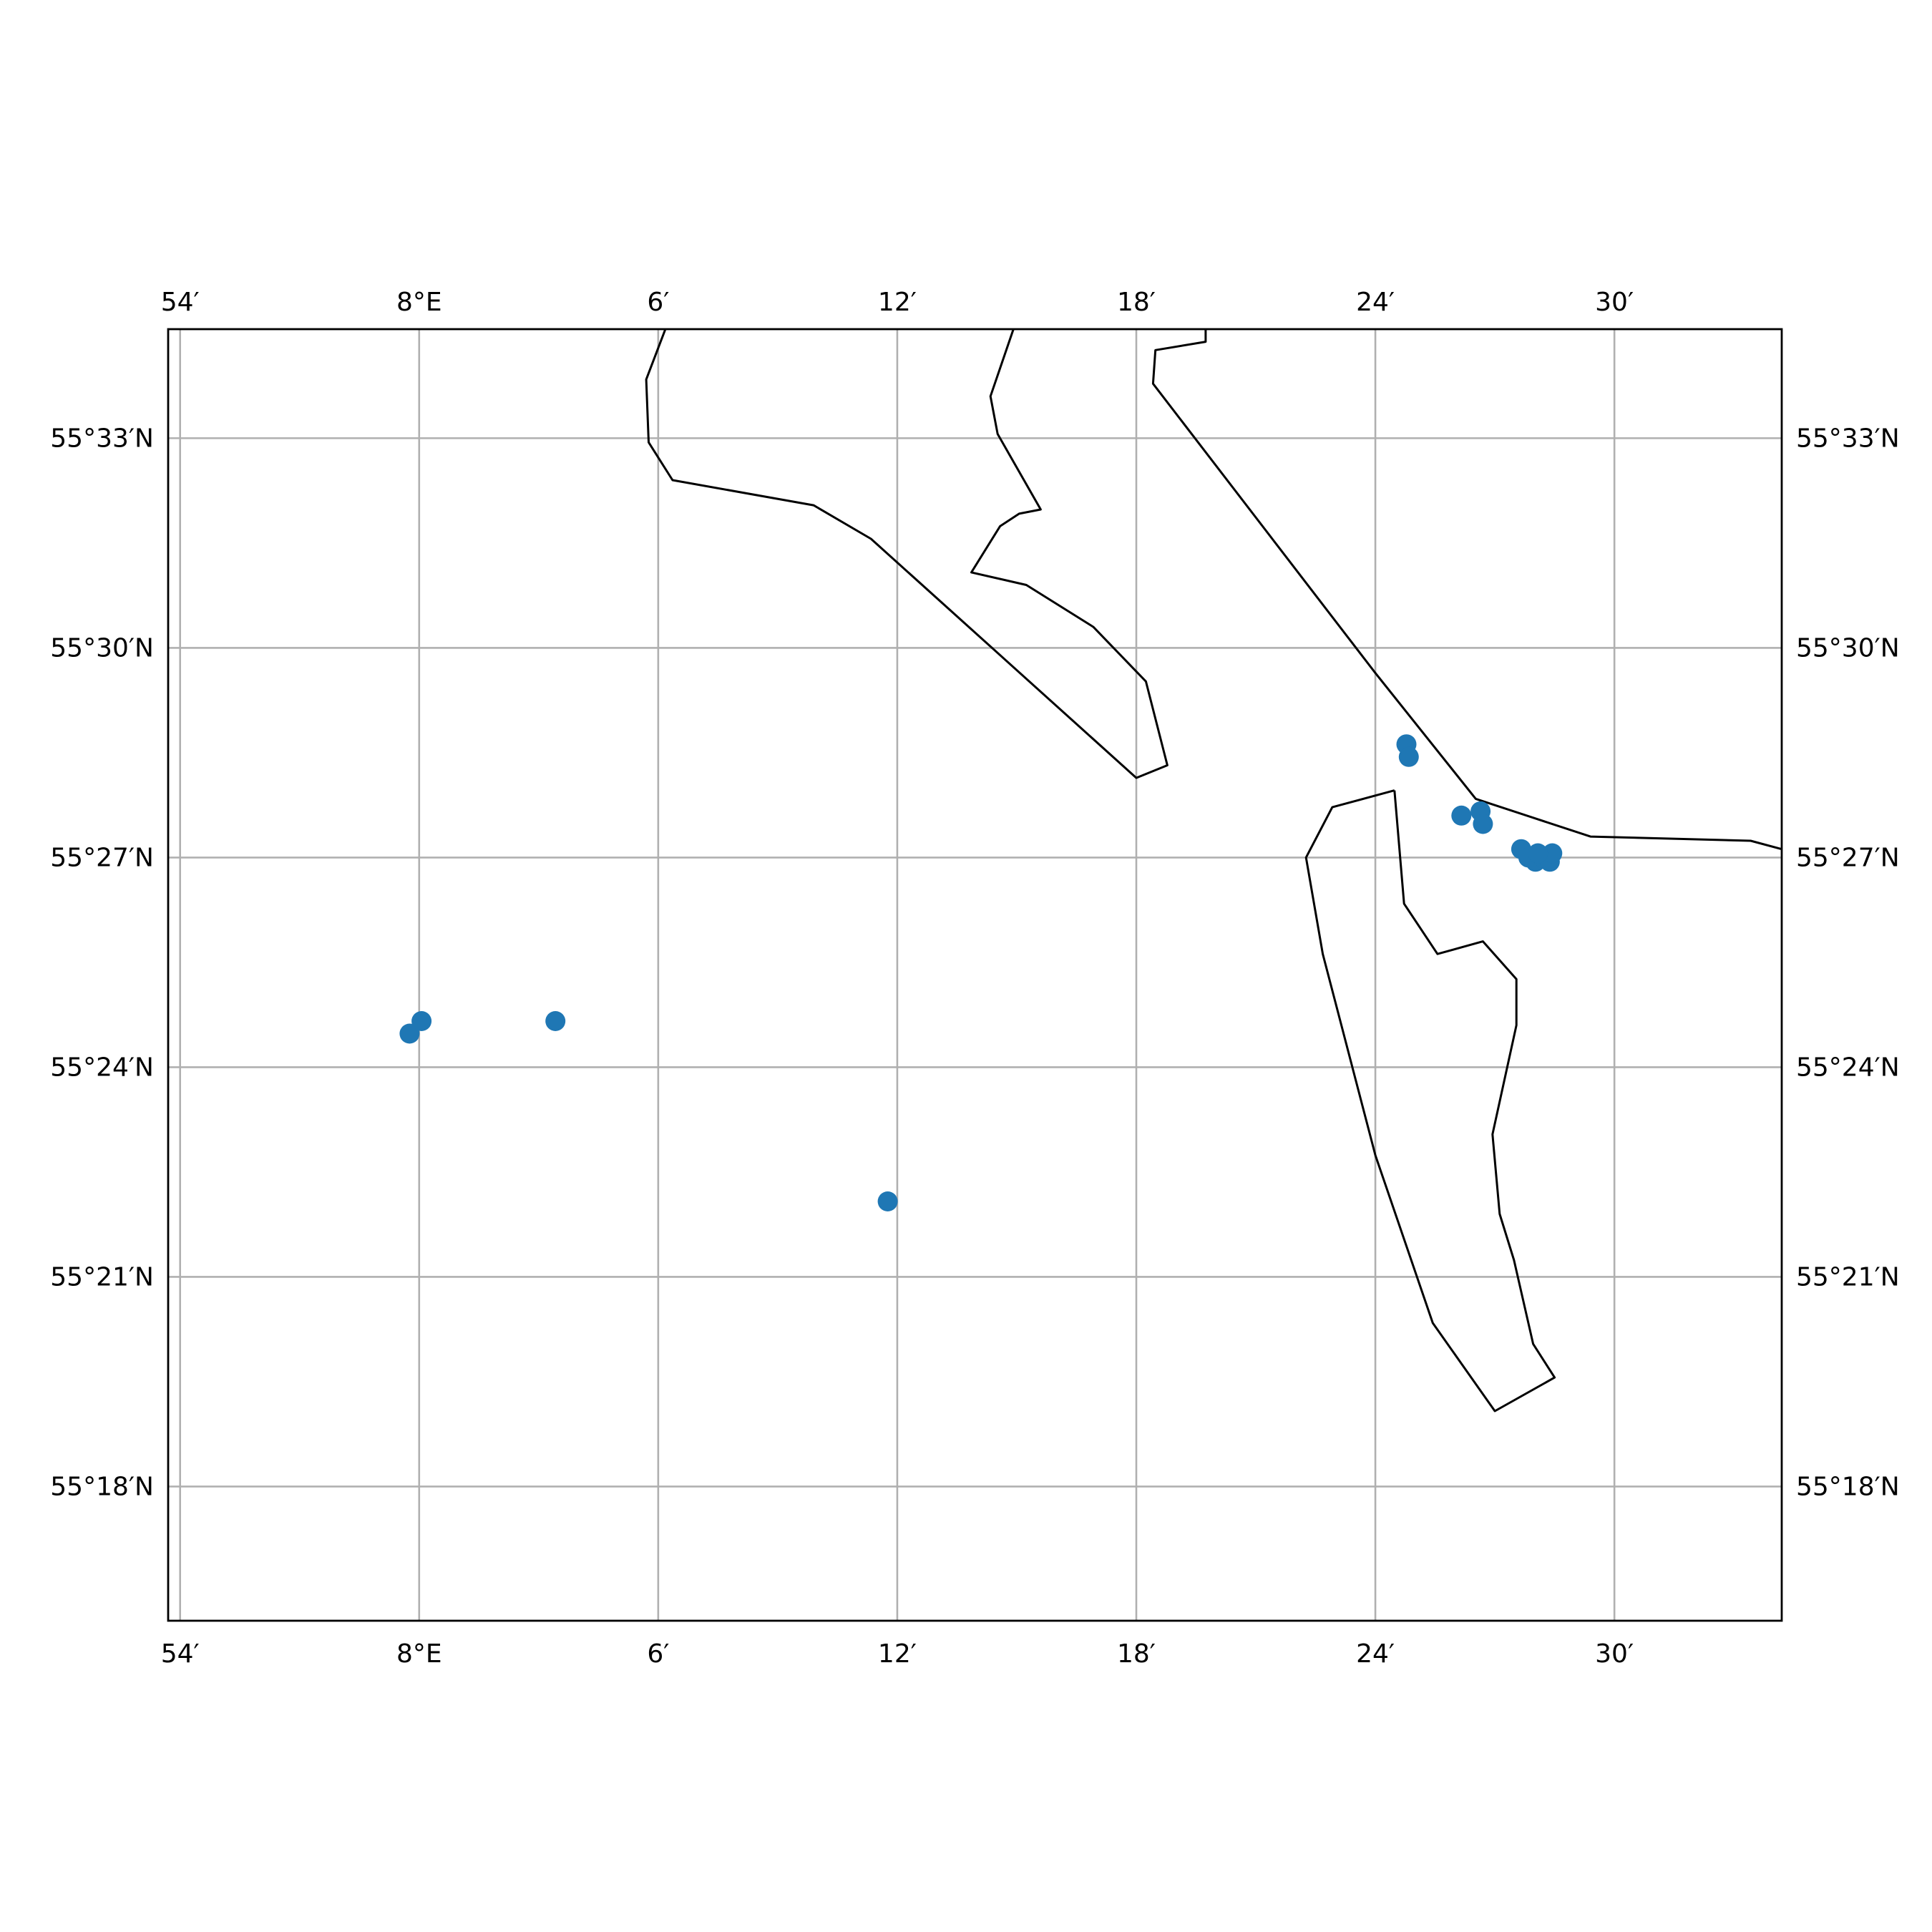  I want to click on lat-label-right: 55°21′N, so click(1848, 1277).